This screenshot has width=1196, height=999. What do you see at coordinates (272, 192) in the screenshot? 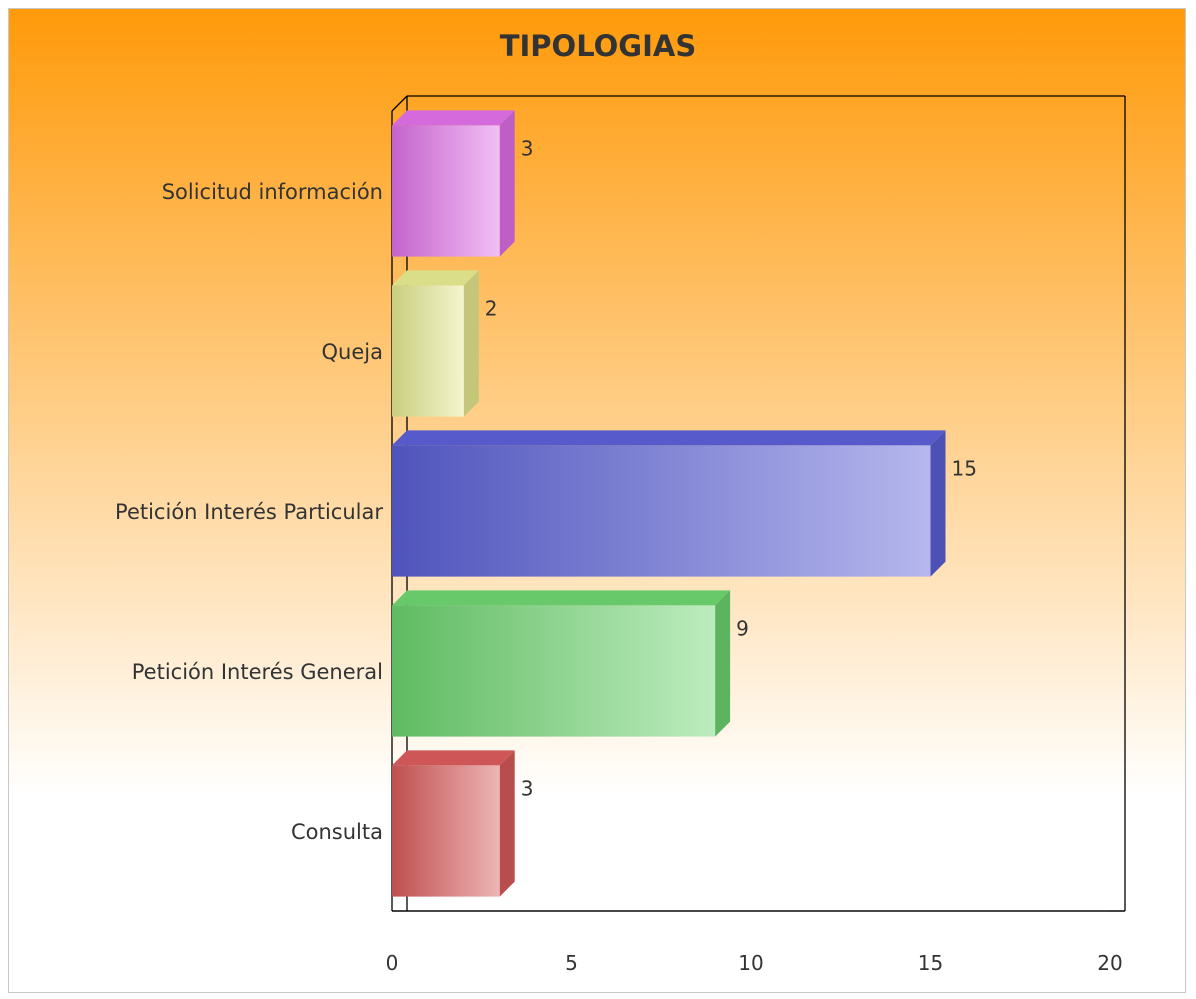
I see `category-label: Solicitud información` at bounding box center [272, 192].